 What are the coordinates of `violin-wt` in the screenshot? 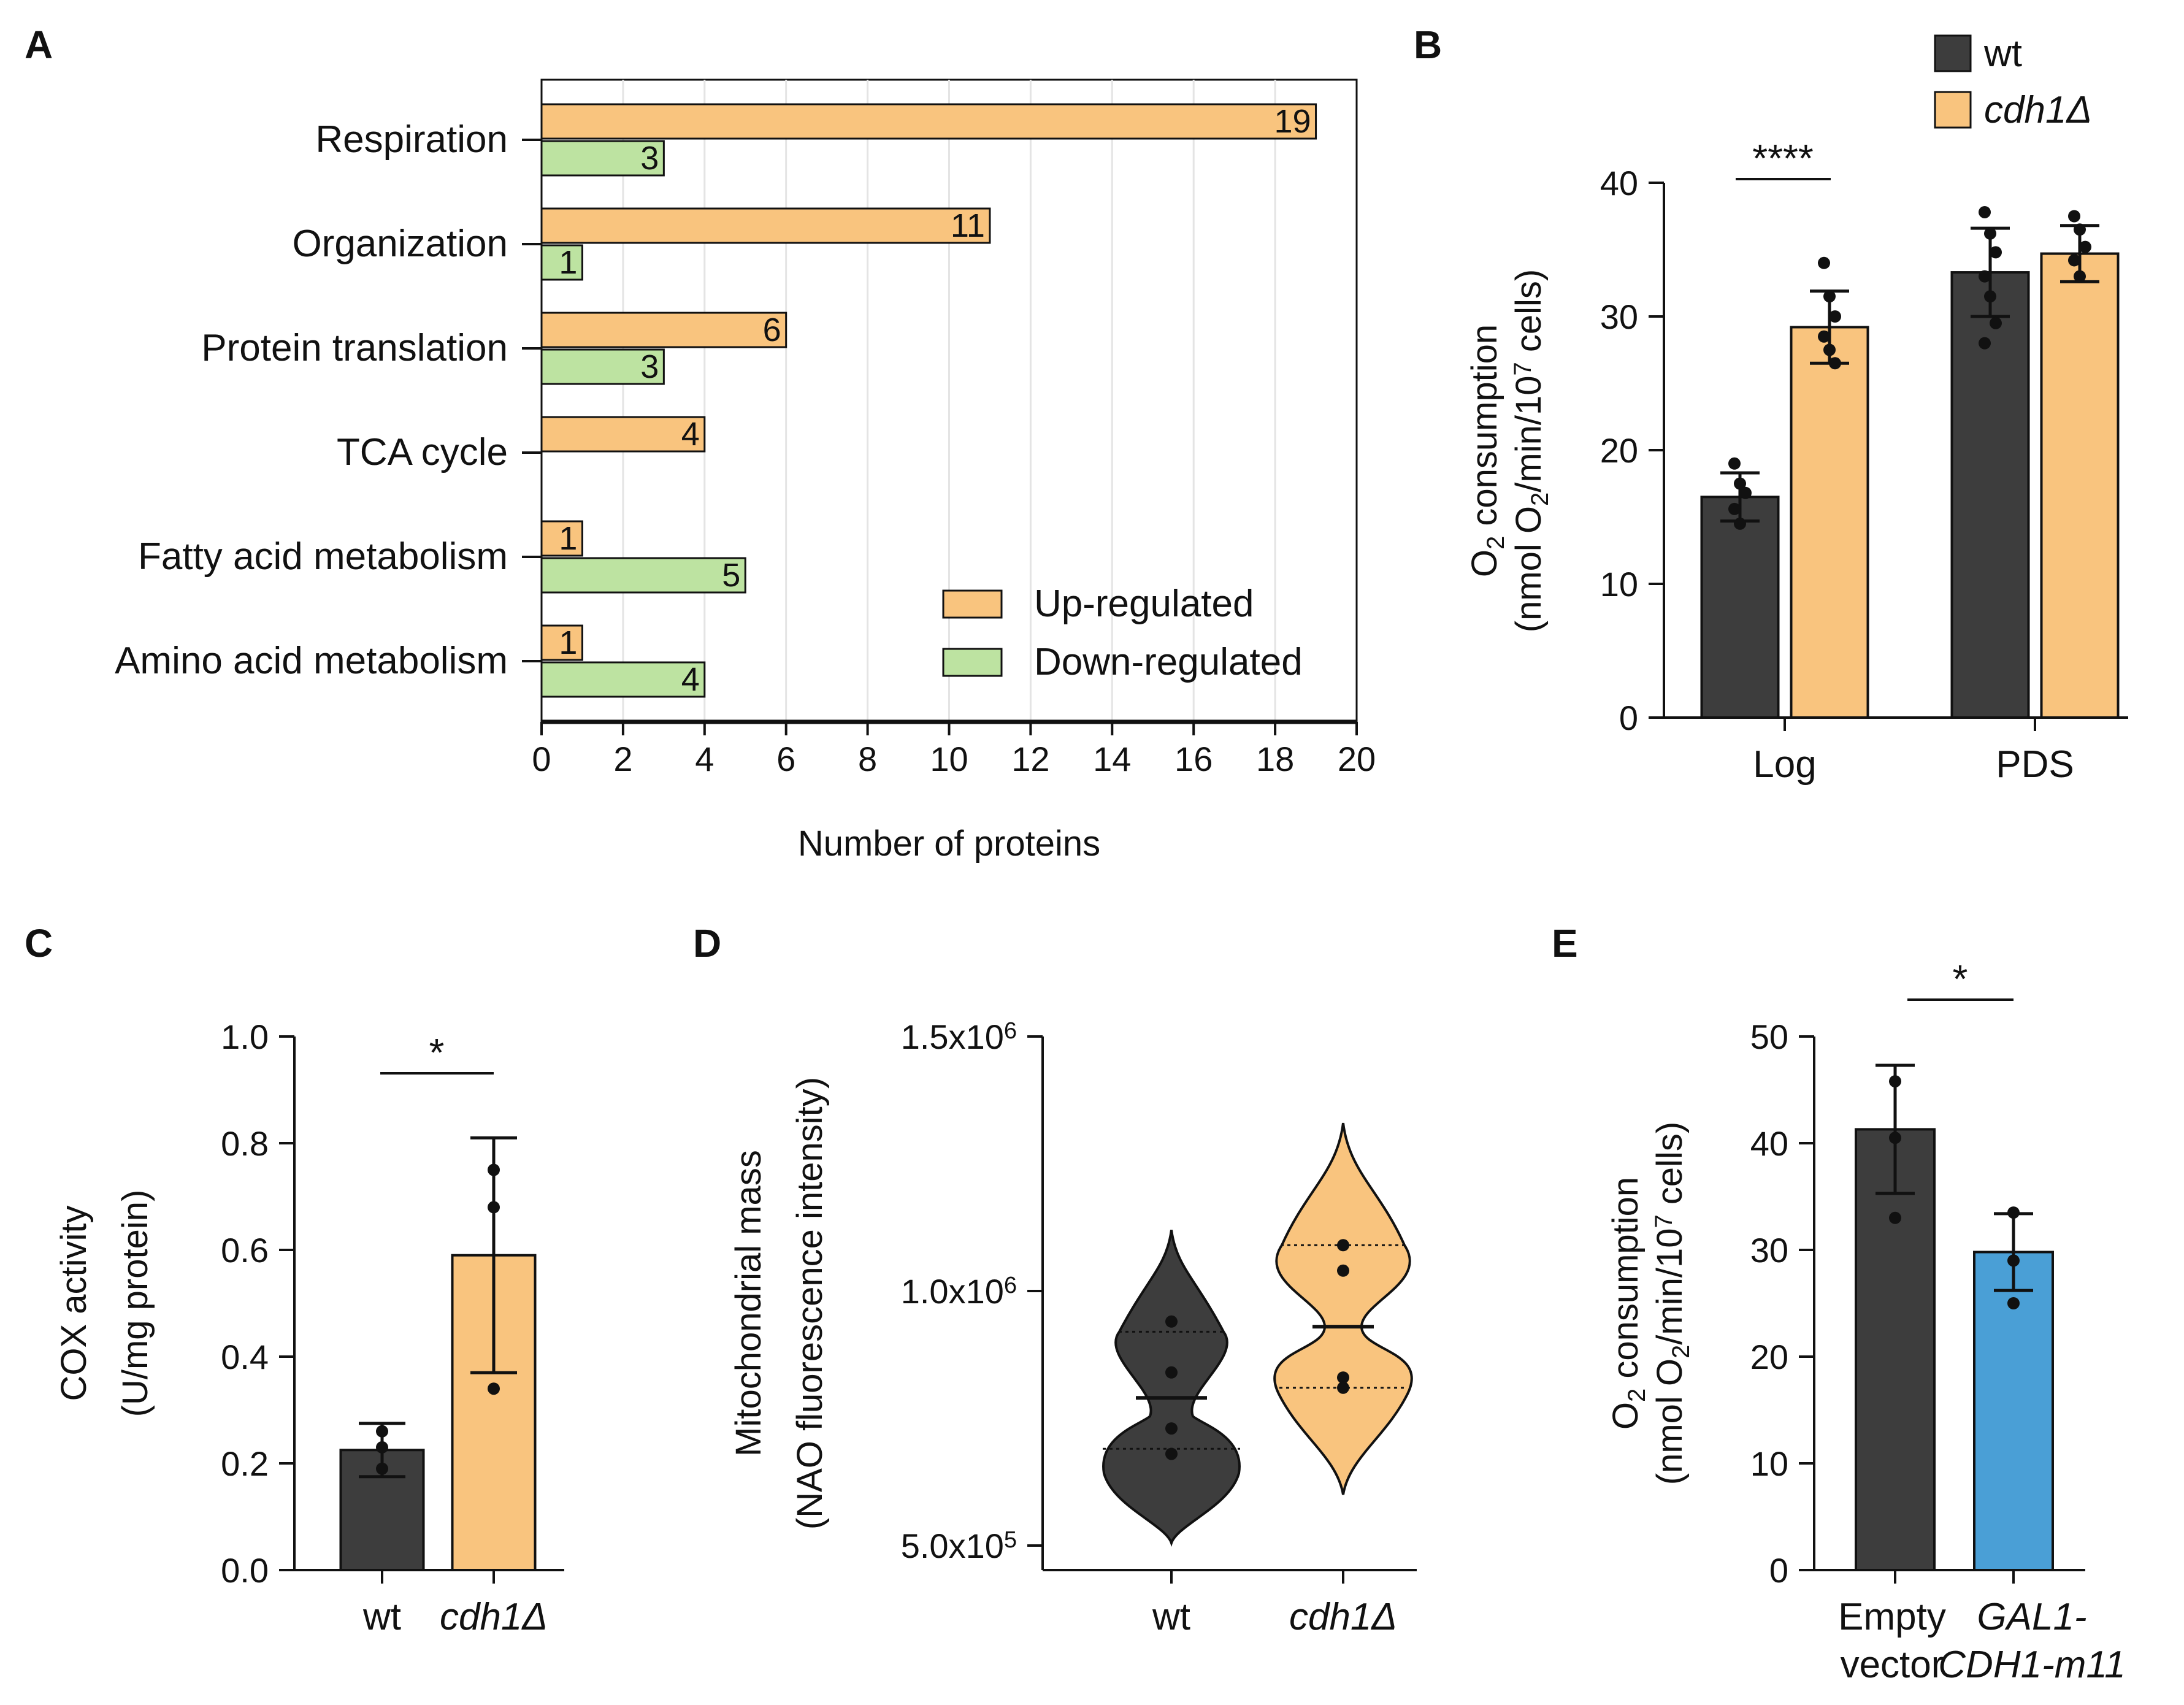 It's located at (1171, 1388).